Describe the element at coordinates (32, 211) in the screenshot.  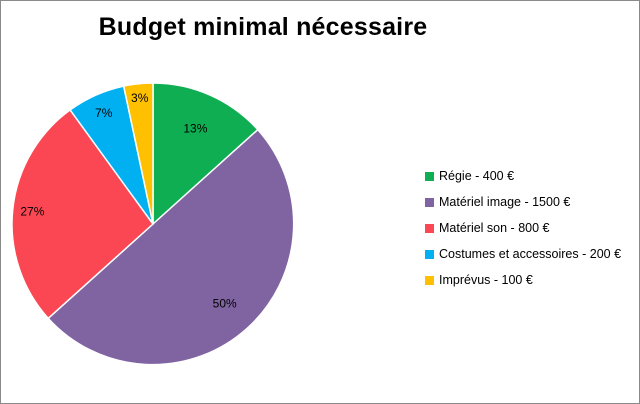
I see `pie-label-materiel-son: 27%` at that location.